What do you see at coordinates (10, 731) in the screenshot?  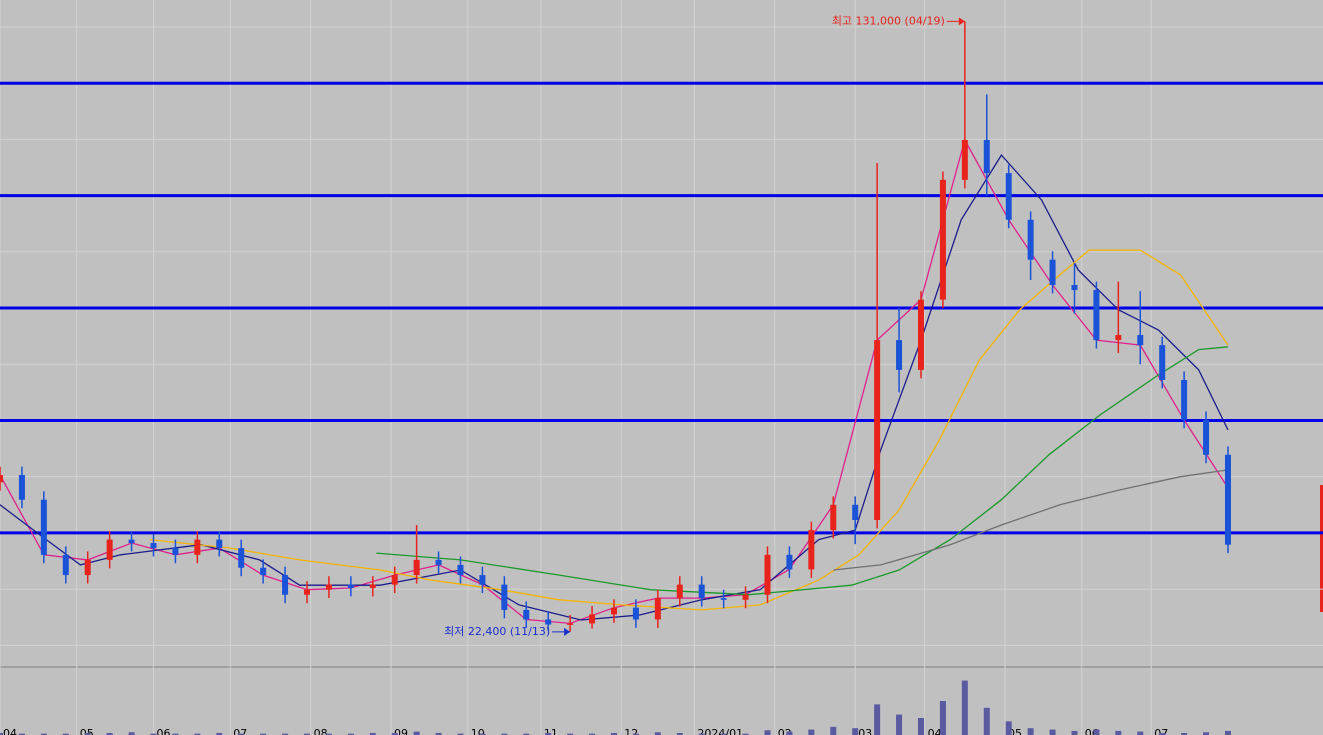 I see `x-tick-label: 04` at bounding box center [10, 731].